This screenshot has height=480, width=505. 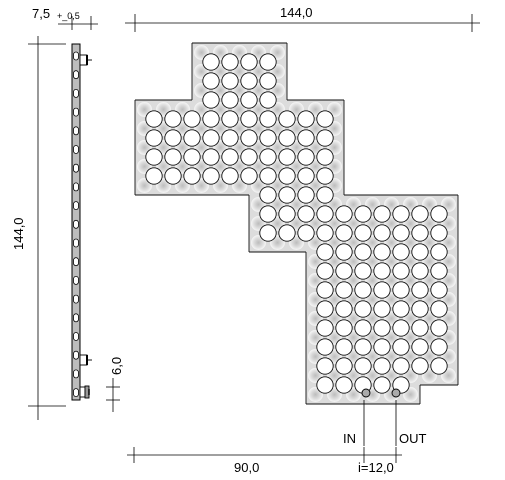 What do you see at coordinates (296, 12) in the screenshot?
I see `width-value: 144,0` at bounding box center [296, 12].